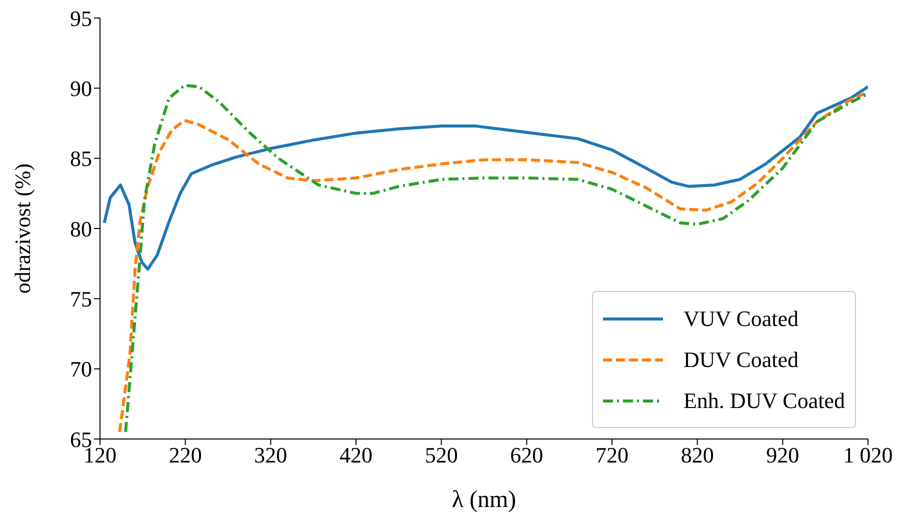 This screenshot has width=910, height=522. Describe the element at coordinates (697, 455) in the screenshot. I see `x-tick-label: 820` at that location.